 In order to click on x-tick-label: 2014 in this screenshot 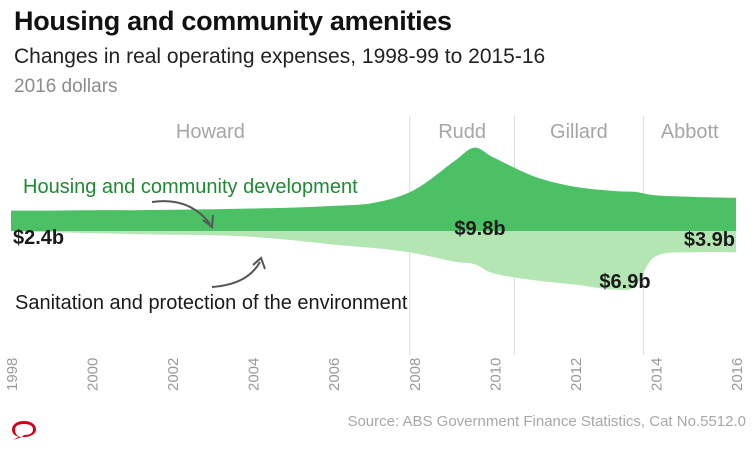, I will do `click(656, 374)`.